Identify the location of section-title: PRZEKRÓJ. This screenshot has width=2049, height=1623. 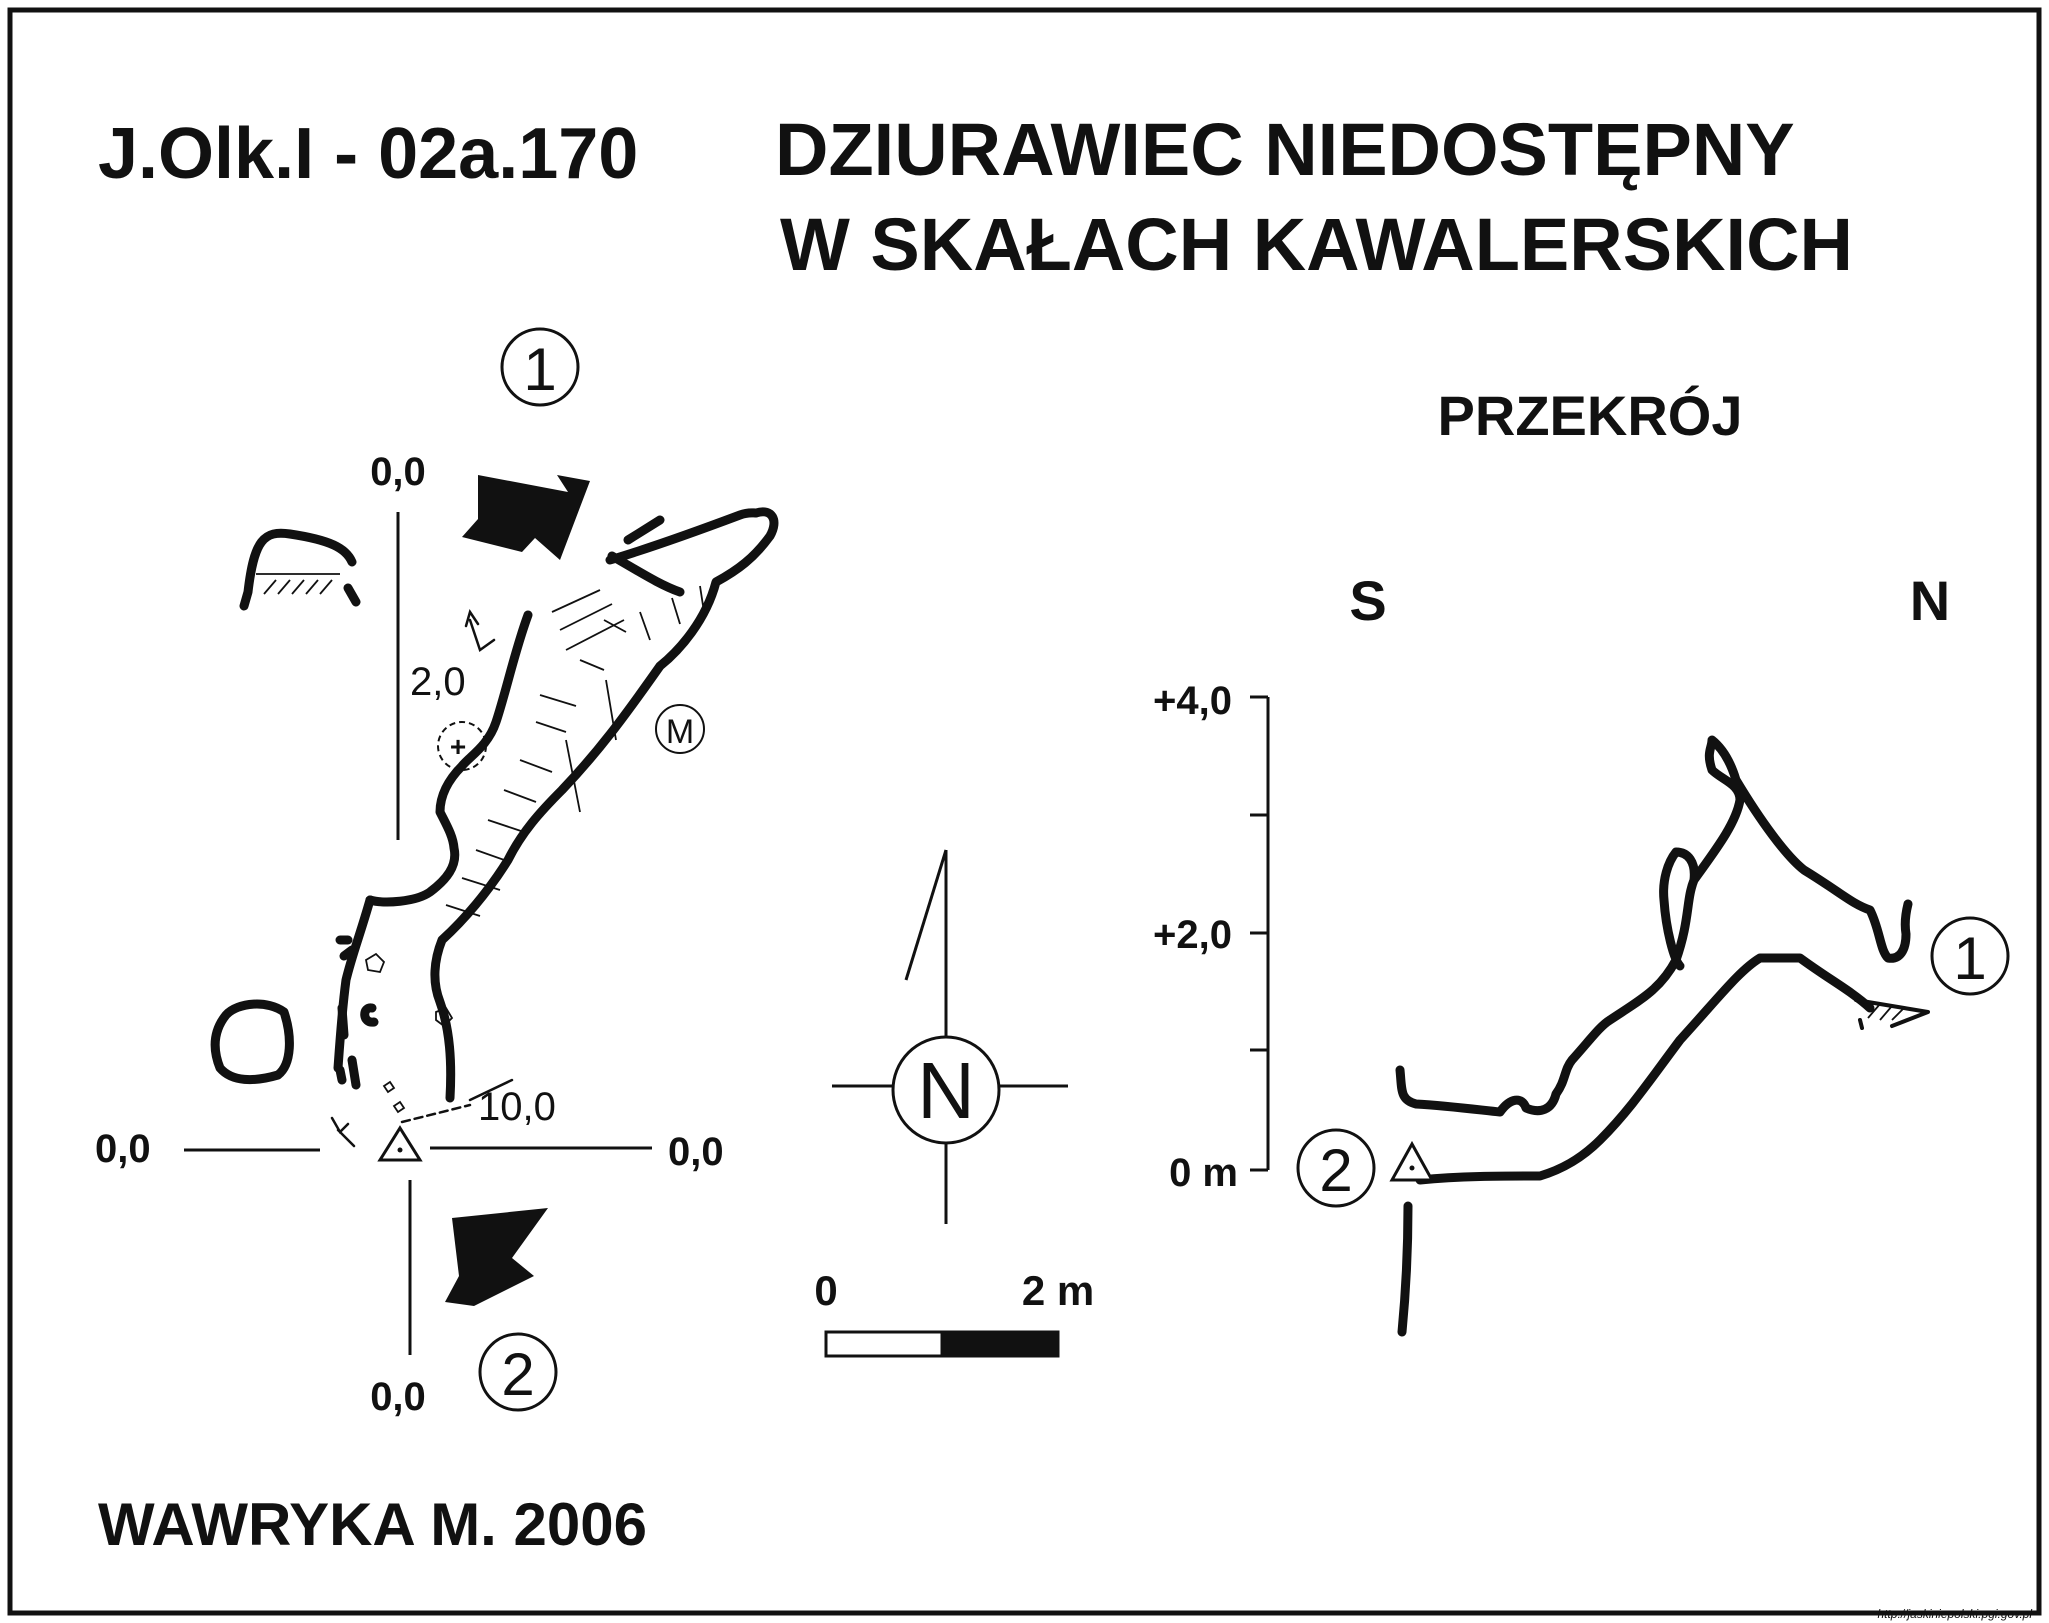
(1590, 415).